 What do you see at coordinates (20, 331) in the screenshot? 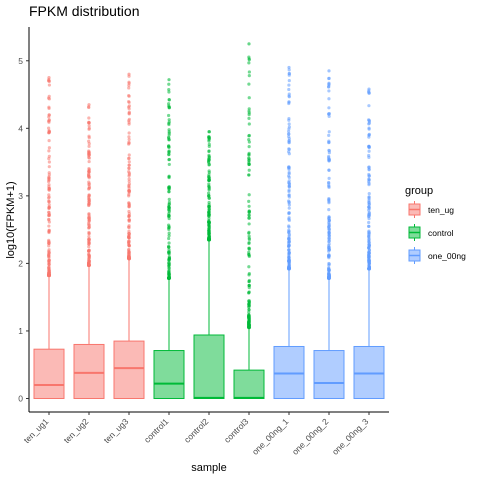
I see `y-tick-label: 1` at bounding box center [20, 331].